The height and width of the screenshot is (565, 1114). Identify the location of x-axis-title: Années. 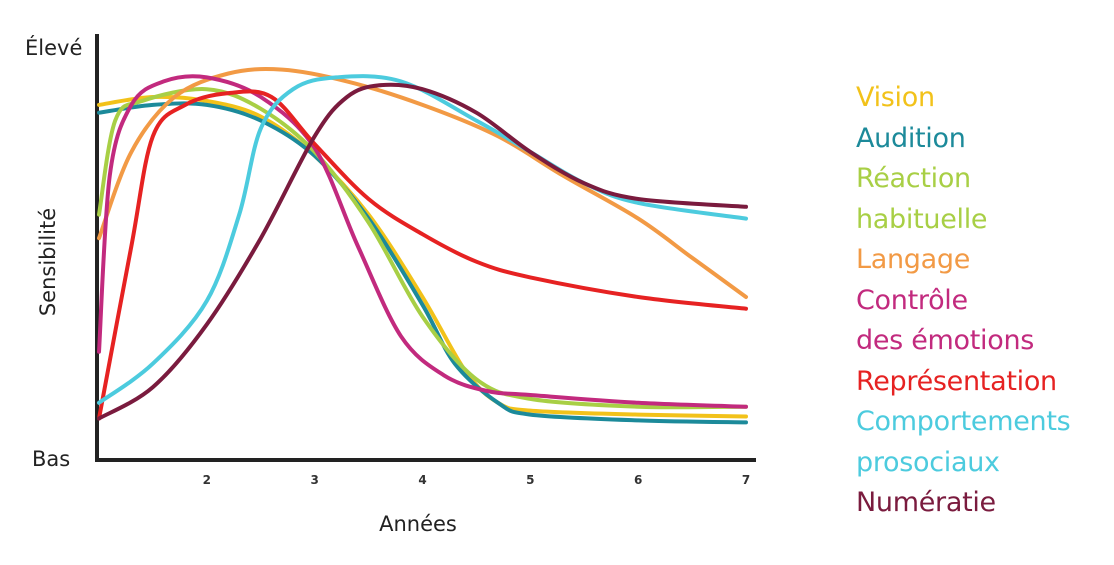
(418, 524).